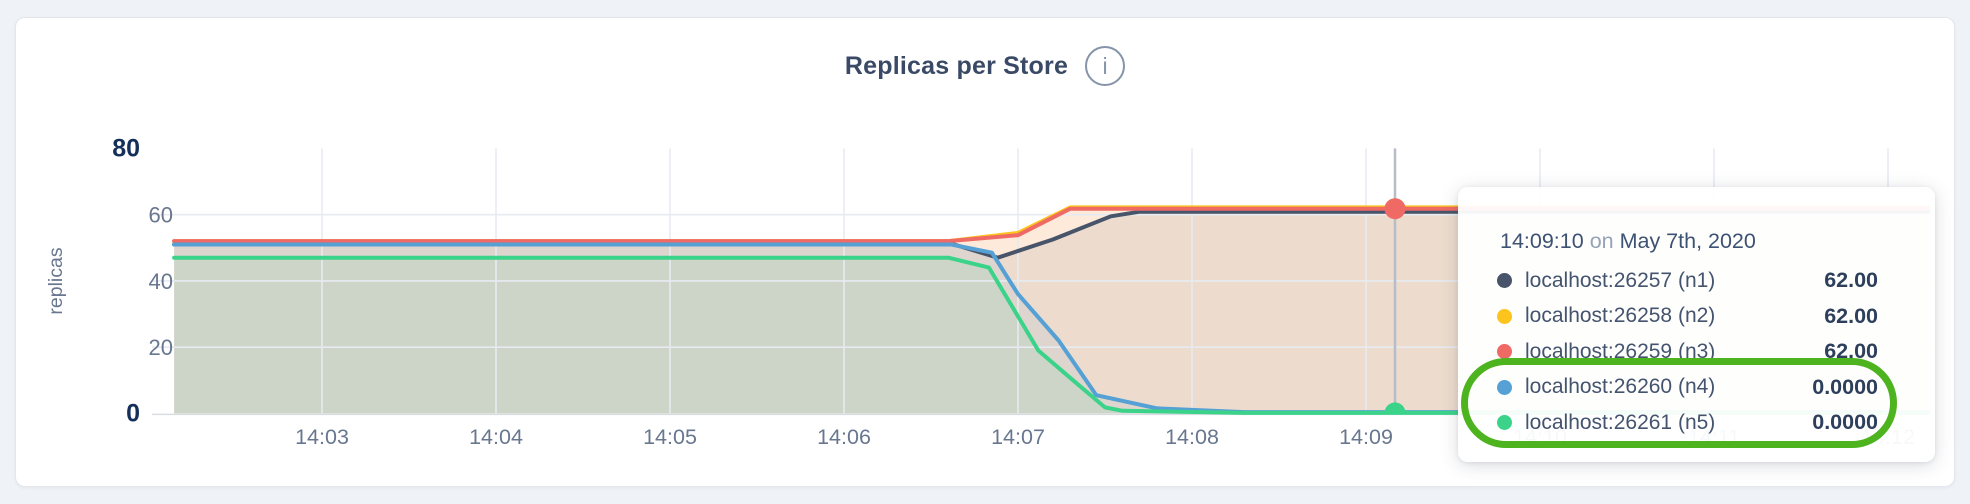 The width and height of the screenshot is (1970, 504). What do you see at coordinates (322, 437) in the screenshot?
I see `x-axis-tick-label: 14:03` at bounding box center [322, 437].